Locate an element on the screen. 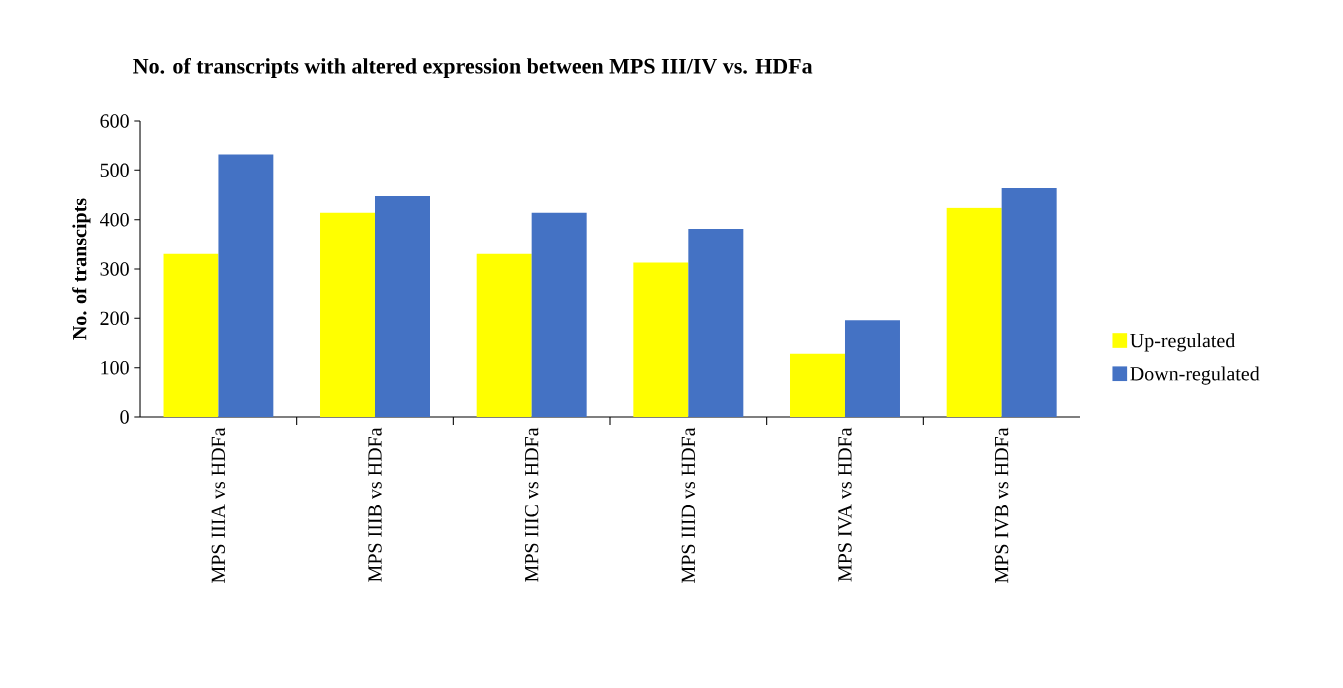 The height and width of the screenshot is (688, 1343). x-tick-label: MPS IIIB vs HDFa is located at coordinates (375, 504).